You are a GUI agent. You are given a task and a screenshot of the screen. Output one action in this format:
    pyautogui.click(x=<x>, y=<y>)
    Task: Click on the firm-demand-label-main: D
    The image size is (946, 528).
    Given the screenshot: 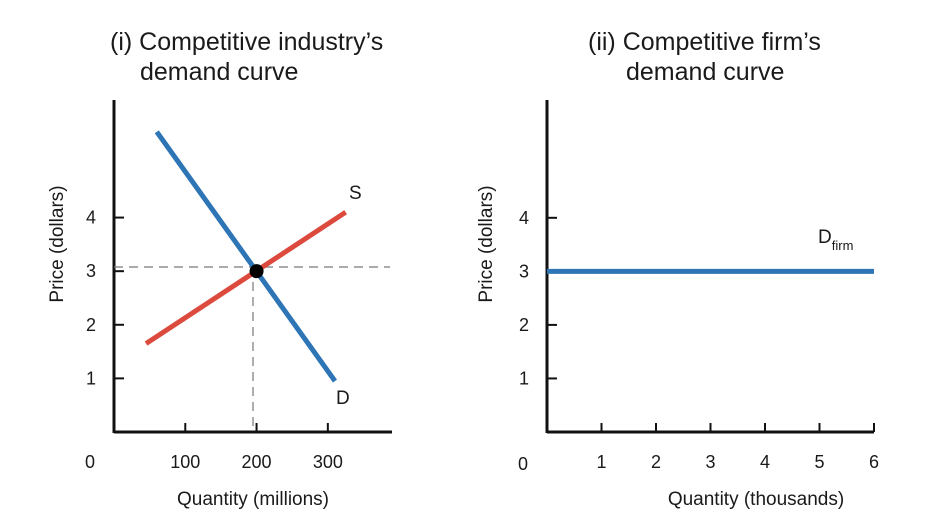 What is the action you would take?
    pyautogui.click(x=825, y=237)
    